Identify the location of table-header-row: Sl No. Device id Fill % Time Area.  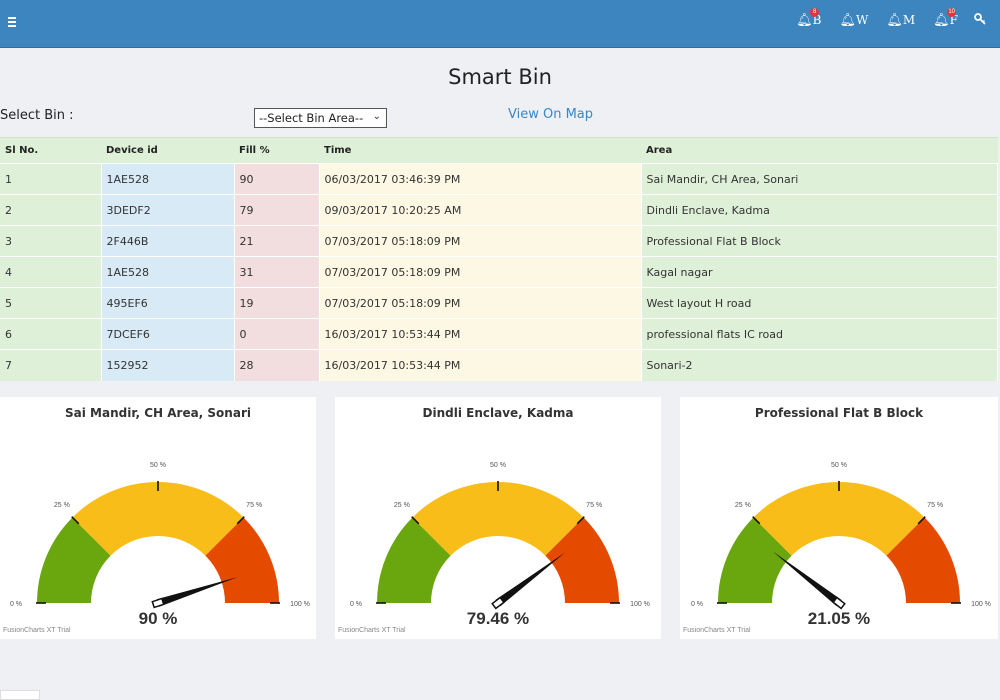
(499, 150).